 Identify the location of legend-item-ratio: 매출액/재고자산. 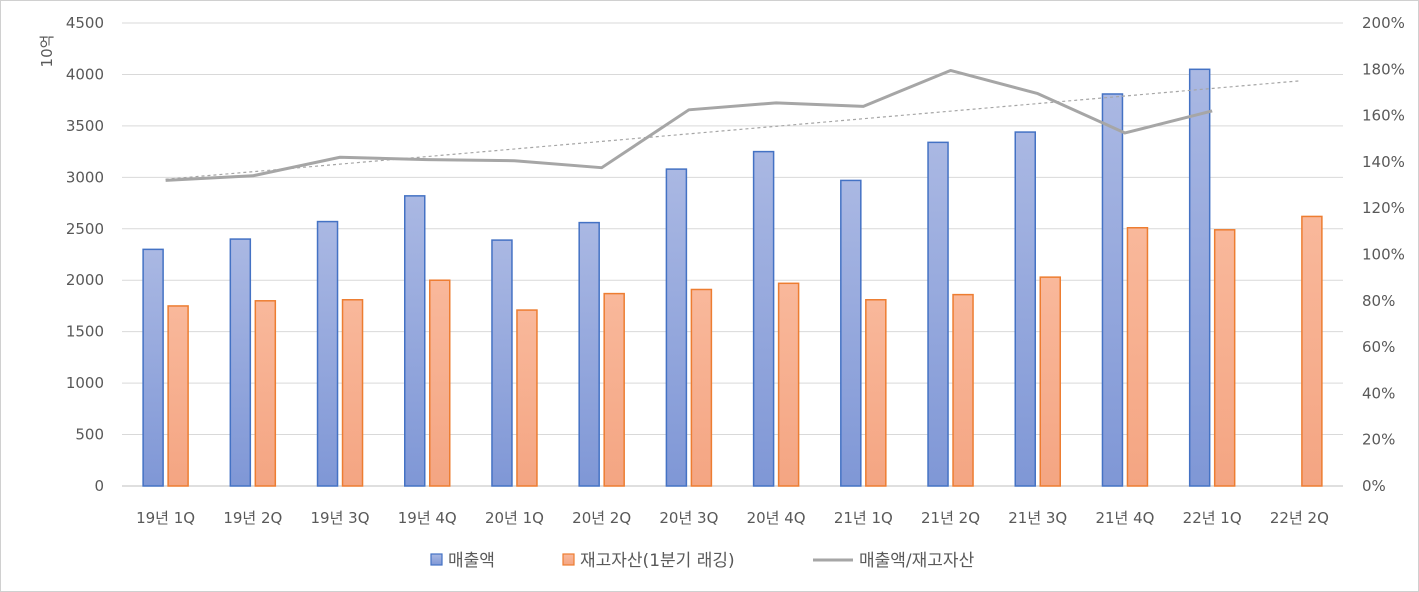
(894, 561).